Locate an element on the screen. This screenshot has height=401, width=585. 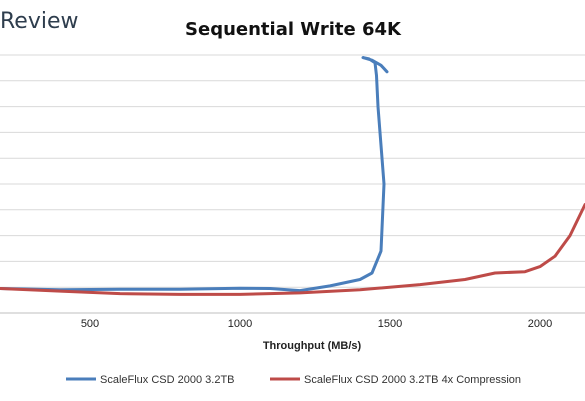
x-tick-label: 1000 is located at coordinates (240, 324).